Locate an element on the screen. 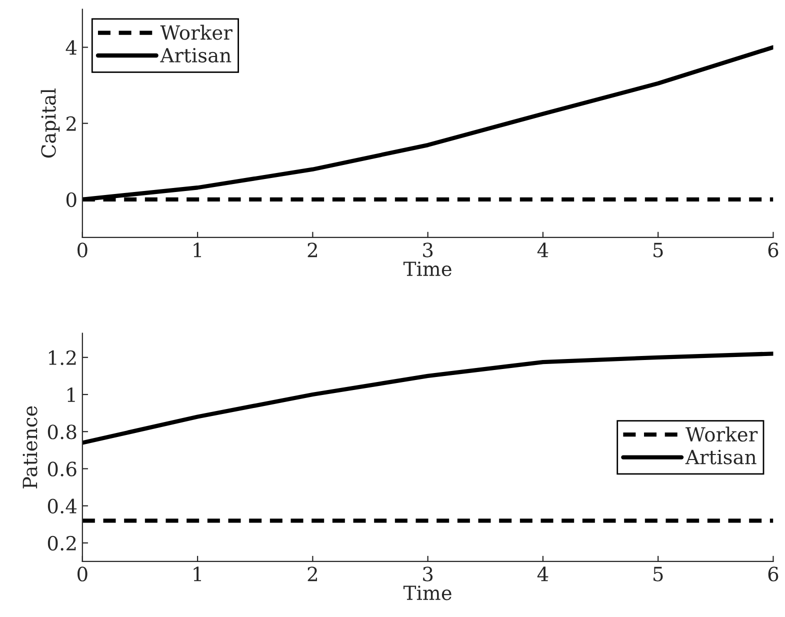 The height and width of the screenshot is (617, 785). y-tick-label: 1.2 is located at coordinates (62, 358).